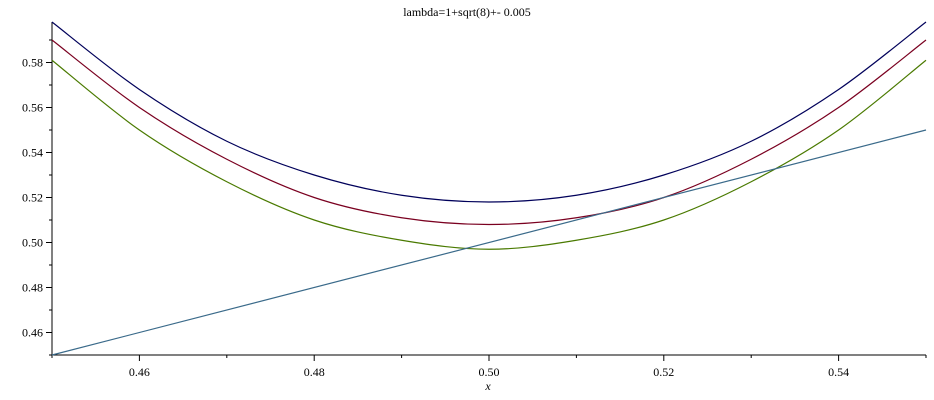  What do you see at coordinates (838, 372) in the screenshot?
I see `x-tick-label: 0.54` at bounding box center [838, 372].